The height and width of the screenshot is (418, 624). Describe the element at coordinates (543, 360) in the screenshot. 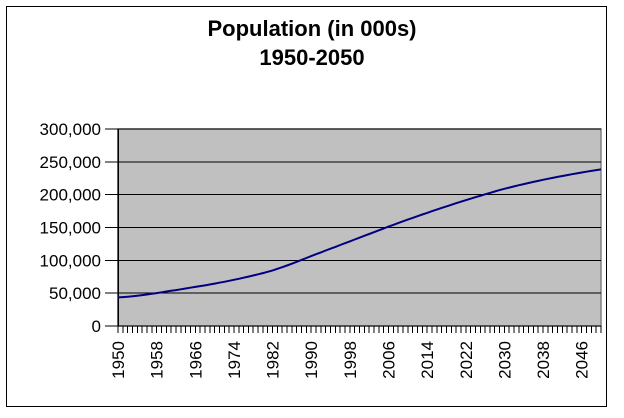

I see `x-axis-label: 2038` at that location.